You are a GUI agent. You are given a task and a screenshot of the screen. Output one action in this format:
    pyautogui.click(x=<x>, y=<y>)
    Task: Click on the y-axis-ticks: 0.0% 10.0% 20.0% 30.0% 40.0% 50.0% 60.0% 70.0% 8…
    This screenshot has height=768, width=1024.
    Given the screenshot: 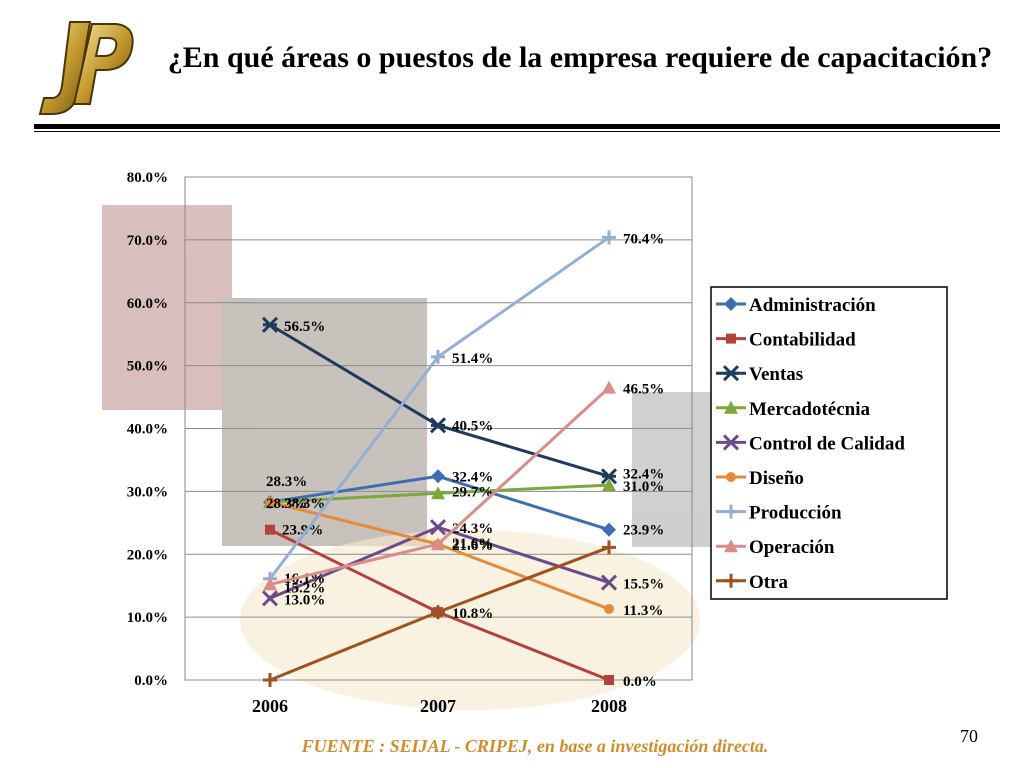 What is the action you would take?
    pyautogui.click(x=147, y=429)
    